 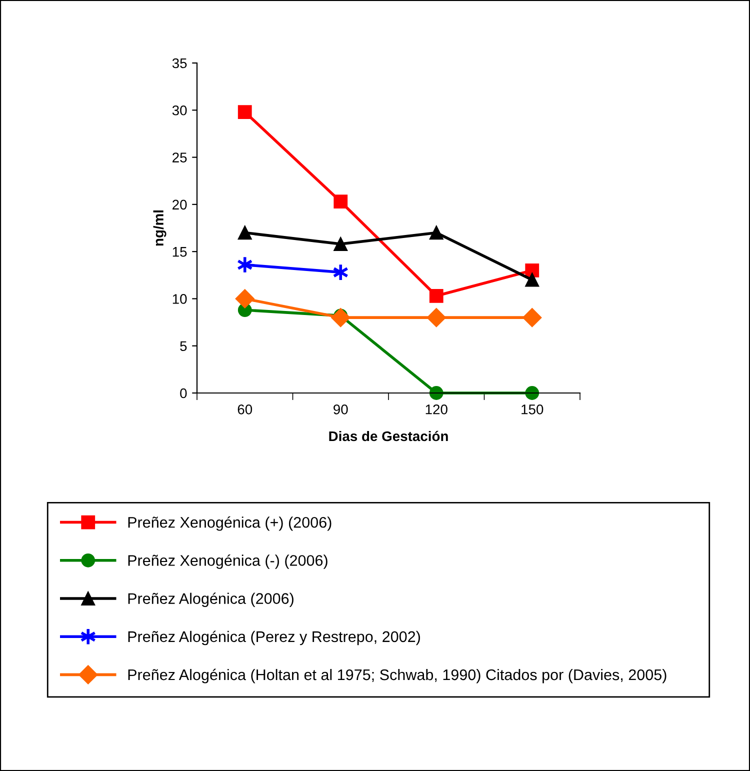 What do you see at coordinates (179, 63) in the screenshot?
I see `y-tick-label: 35` at bounding box center [179, 63].